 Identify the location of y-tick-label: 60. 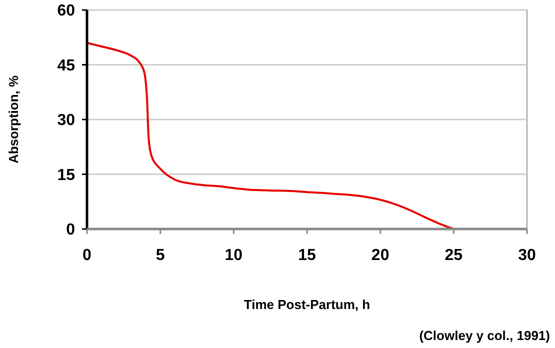
(66, 11).